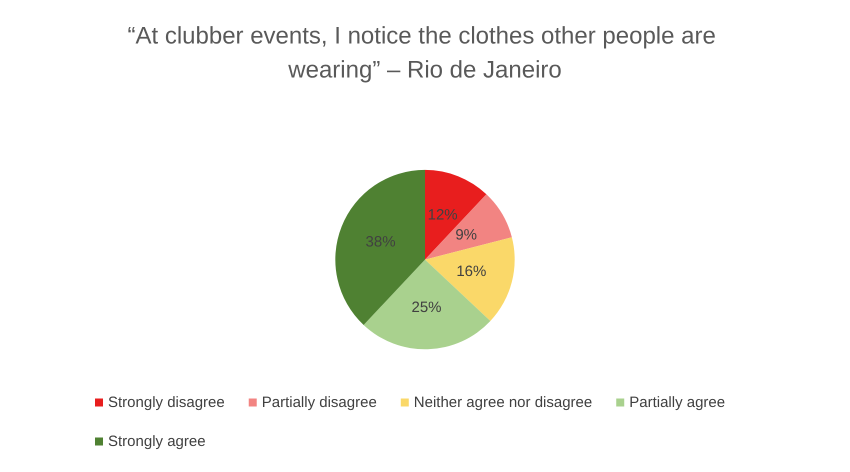  I want to click on data-label: 16%, so click(471, 271).